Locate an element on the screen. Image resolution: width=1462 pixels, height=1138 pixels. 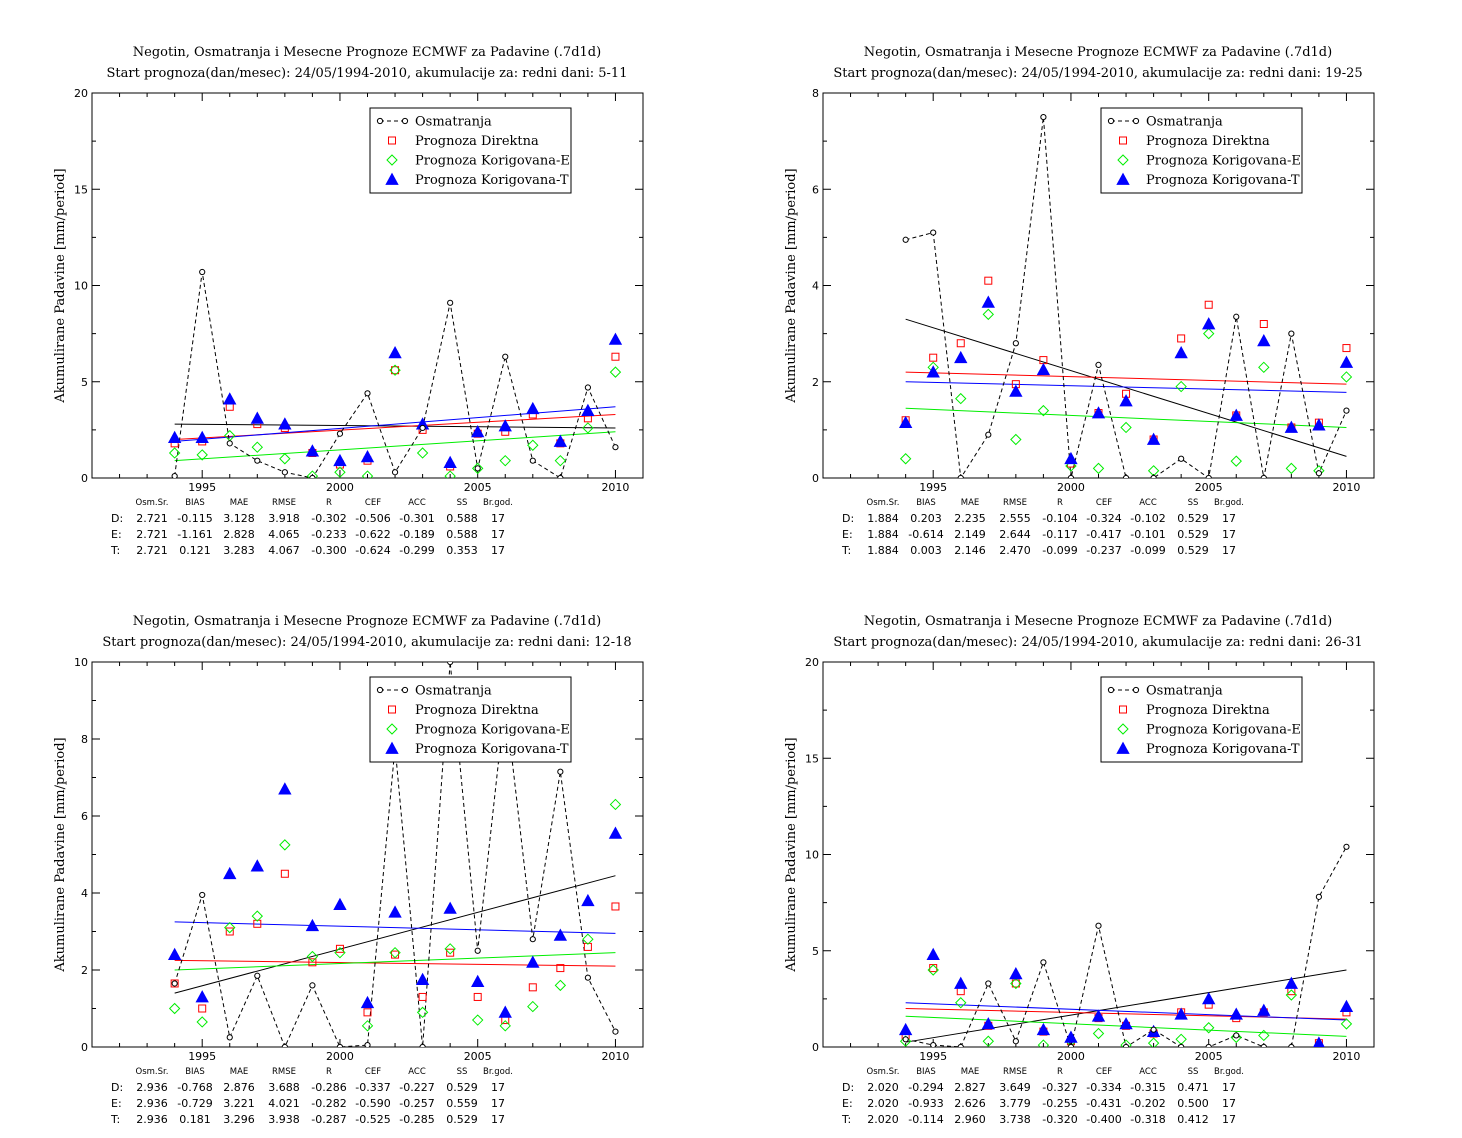
trend-line-direct is located at coordinates (395, 963).